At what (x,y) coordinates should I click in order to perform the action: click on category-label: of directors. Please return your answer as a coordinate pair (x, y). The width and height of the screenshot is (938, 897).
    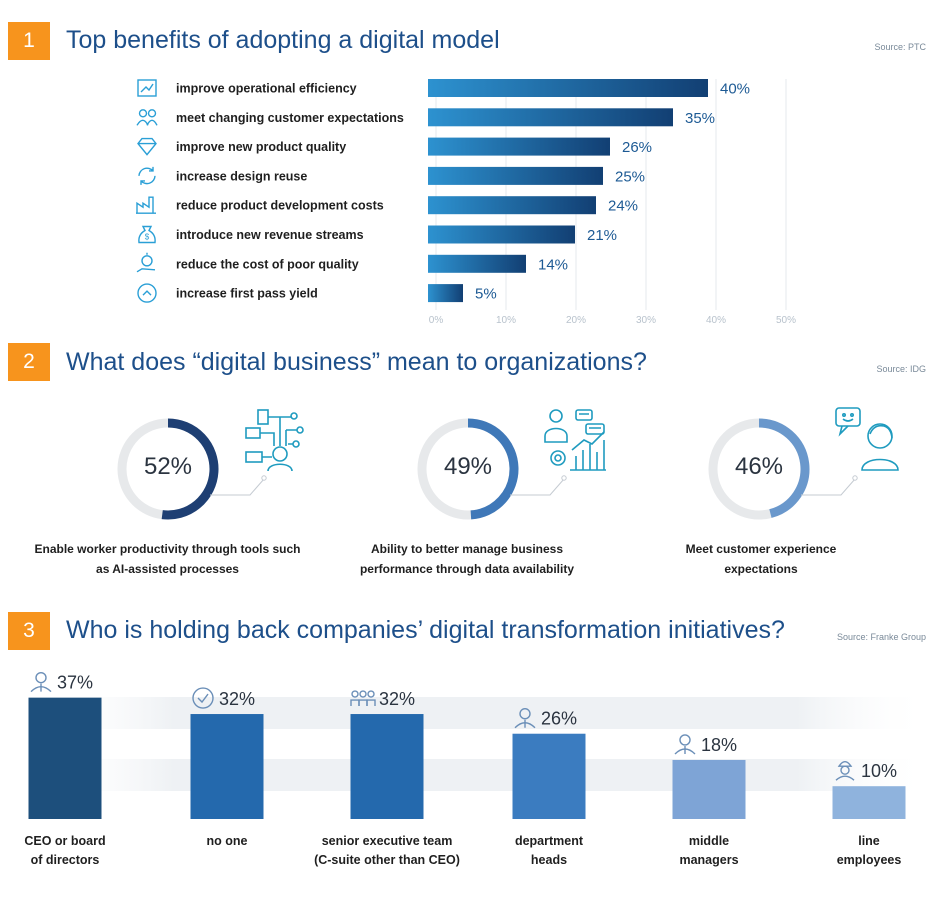
    Looking at the image, I should click on (65, 860).